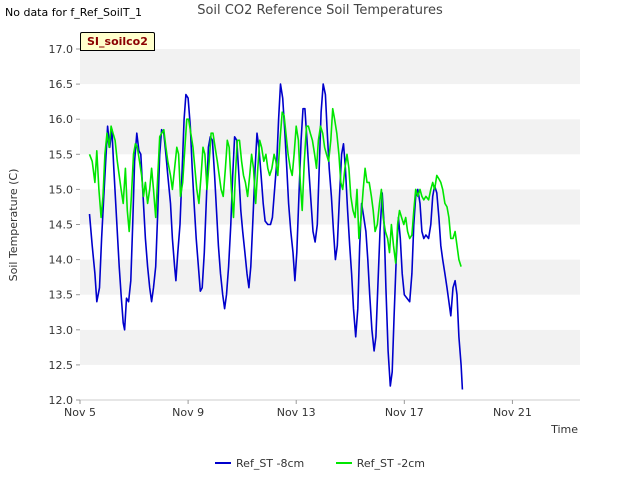 Image resolution: width=640 pixels, height=480 pixels. I want to click on no-data-notice: No data for f_Ref_SoilT_1, so click(74, 12).